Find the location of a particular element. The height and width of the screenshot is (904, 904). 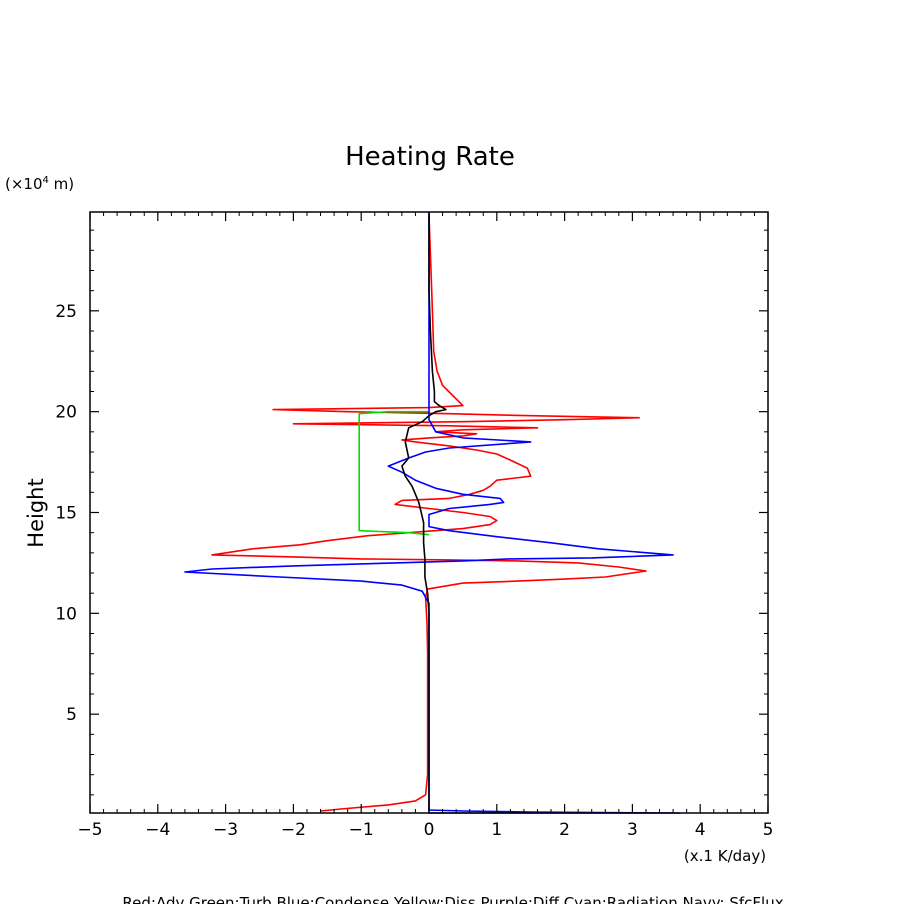

x-tick-label: 0 is located at coordinates (429, 830).